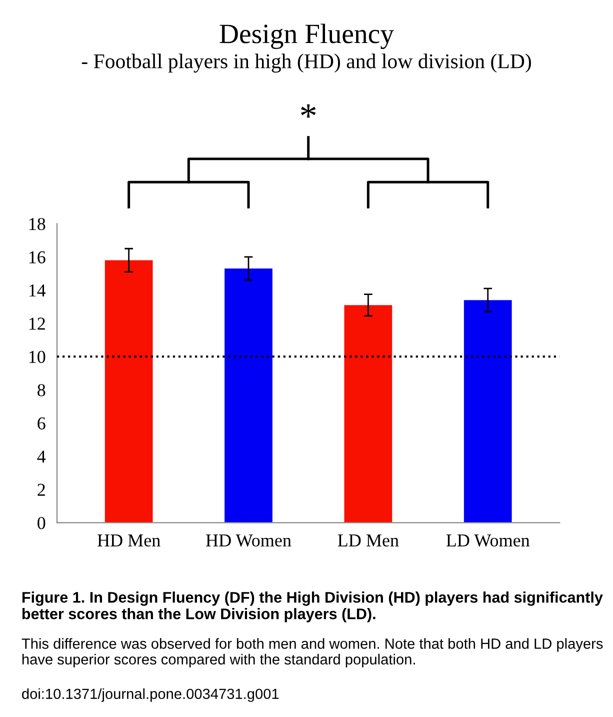 This screenshot has width=613, height=717. What do you see at coordinates (312, 607) in the screenshot?
I see `caption: Figure 1. In Design Fluency (DF) the High Division (HD) players had significantly better scores than the Low Division players (LD).` at bounding box center [312, 607].